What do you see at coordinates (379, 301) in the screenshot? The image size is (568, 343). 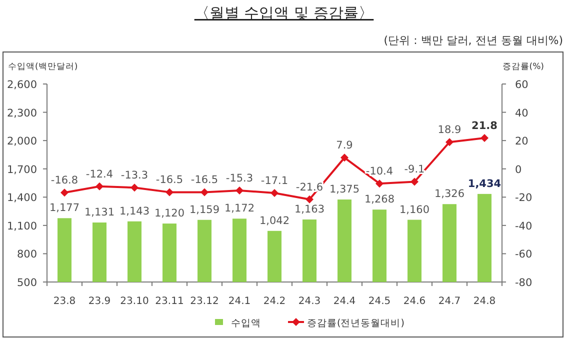 I see `x-tick-label: 24.5` at bounding box center [379, 301].